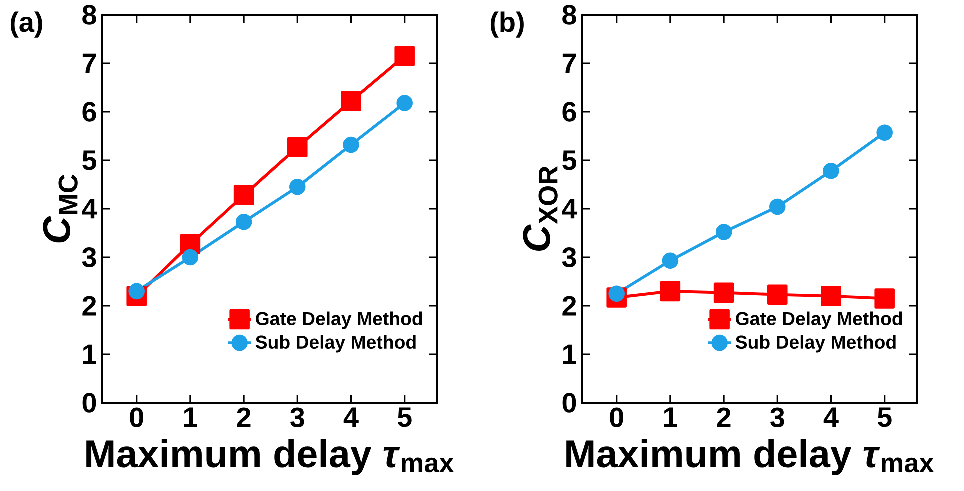 The image size is (964, 491). What do you see at coordinates (507, 25) in the screenshot?
I see `chart-title: (b)` at bounding box center [507, 25].